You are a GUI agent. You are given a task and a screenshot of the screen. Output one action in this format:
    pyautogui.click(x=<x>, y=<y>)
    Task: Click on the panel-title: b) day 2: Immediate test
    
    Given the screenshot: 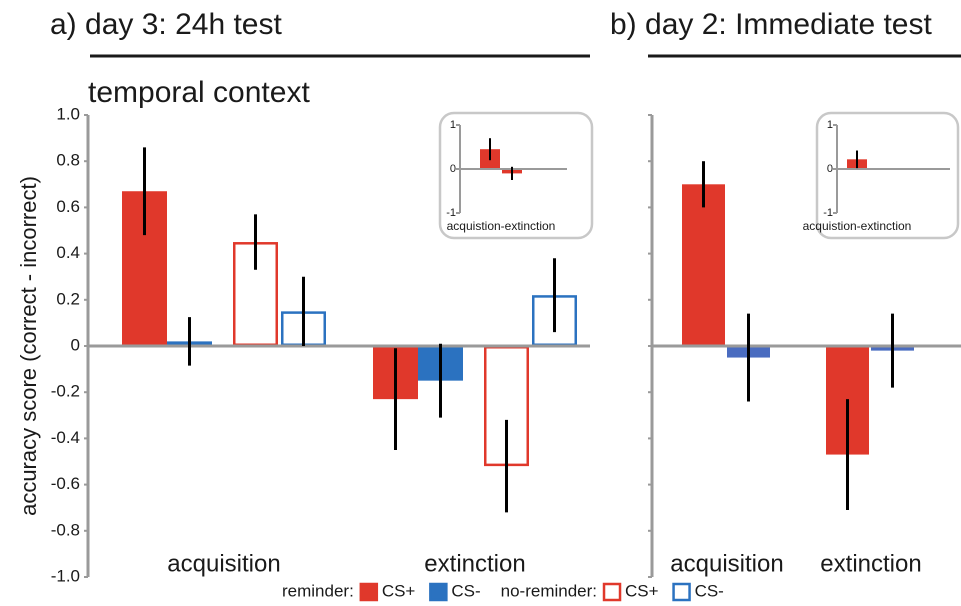 What is the action you would take?
    pyautogui.click(x=771, y=24)
    